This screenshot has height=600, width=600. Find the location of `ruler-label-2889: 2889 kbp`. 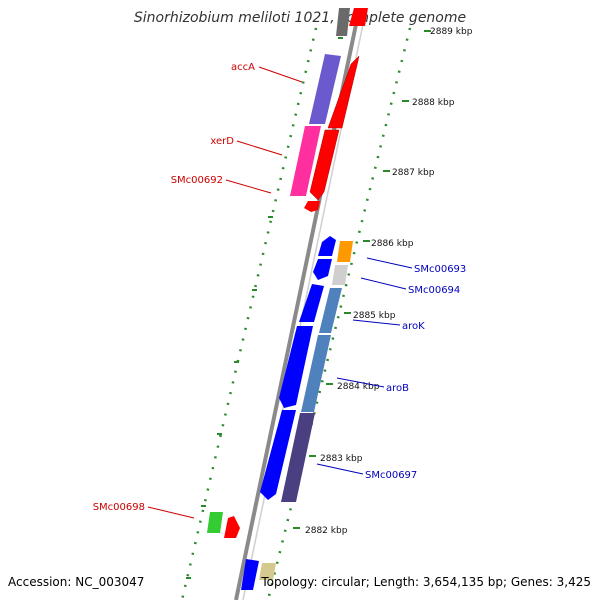

ruler-label-2889: 2889 kbp is located at coordinates (451, 32).